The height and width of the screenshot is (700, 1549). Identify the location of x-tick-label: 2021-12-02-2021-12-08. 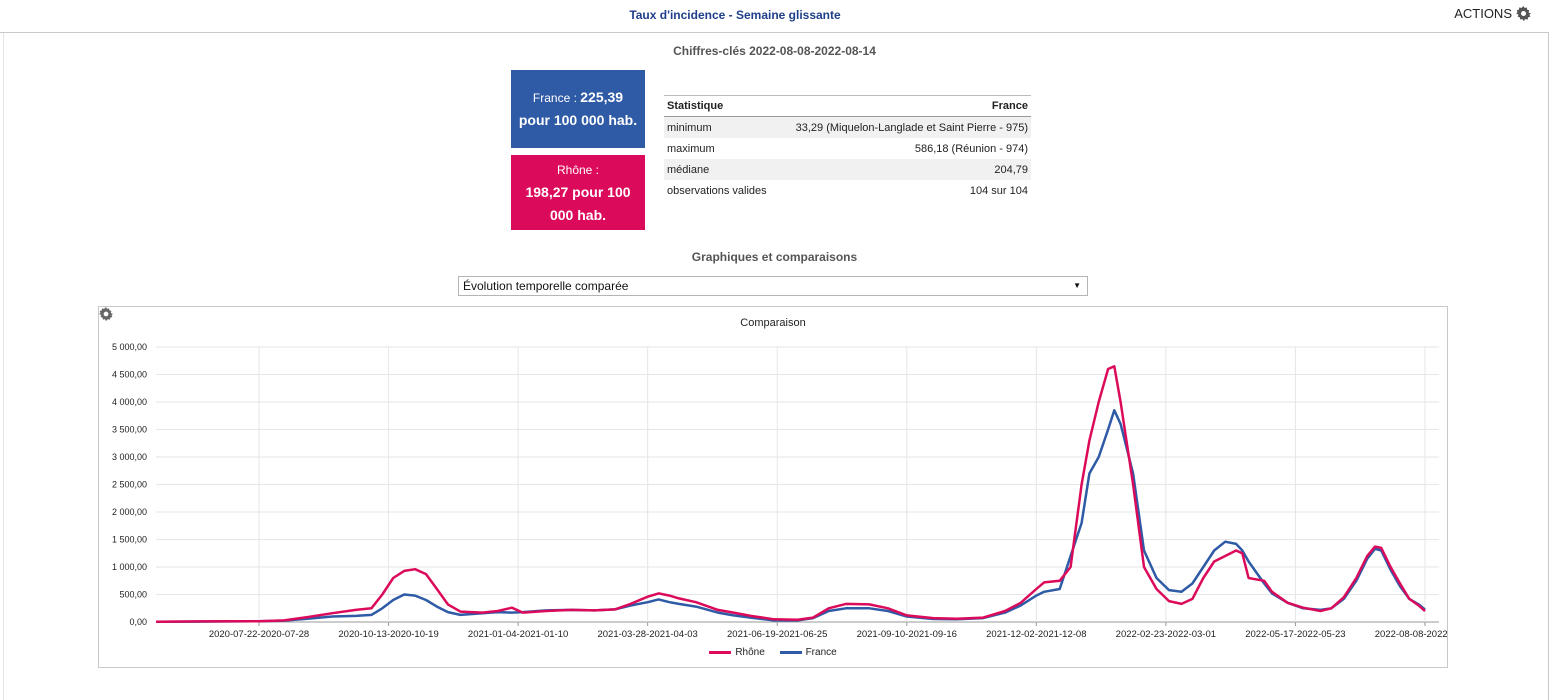
(1036, 634).